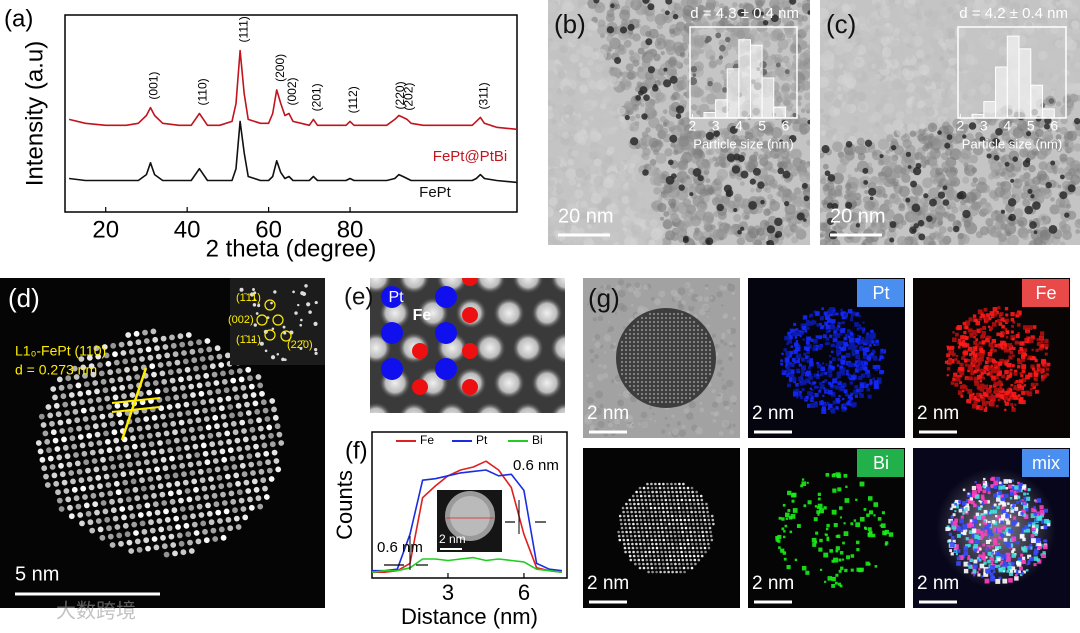 The width and height of the screenshot is (1080, 633). Describe the element at coordinates (356, 450) in the screenshot. I see `panel-label: (f)` at that location.